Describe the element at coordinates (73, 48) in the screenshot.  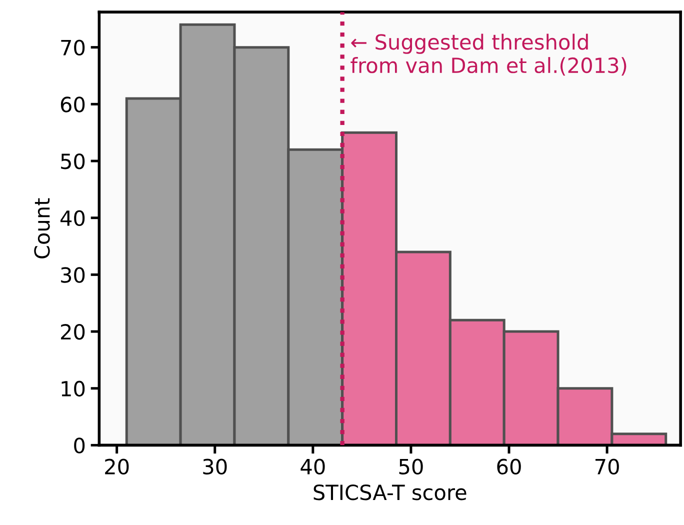
I see `y-tick-label: 70` at that location.